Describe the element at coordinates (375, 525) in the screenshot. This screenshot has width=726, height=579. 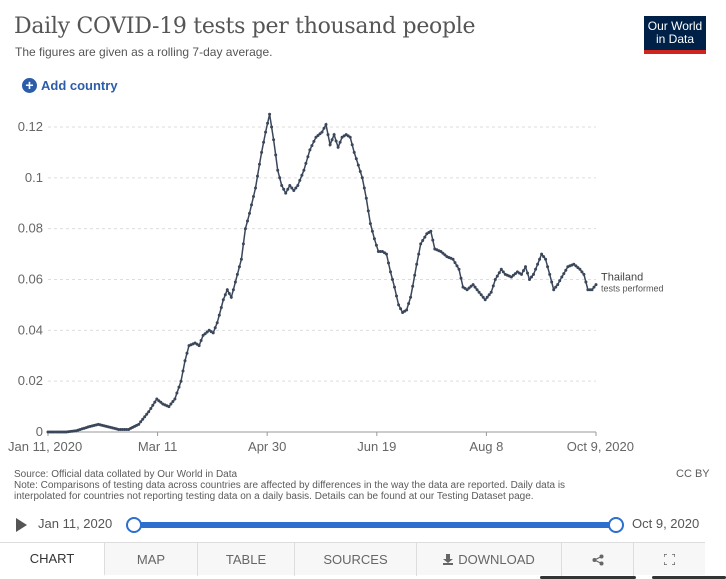
I see `timeline-track` at that location.